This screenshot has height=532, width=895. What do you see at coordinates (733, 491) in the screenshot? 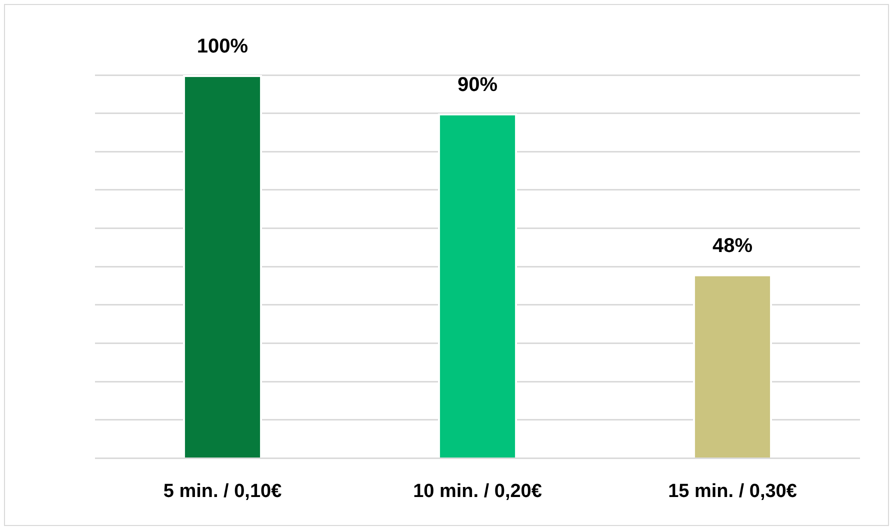
I see `x-tick-label: 15 min. / 0,30€` at bounding box center [733, 491].